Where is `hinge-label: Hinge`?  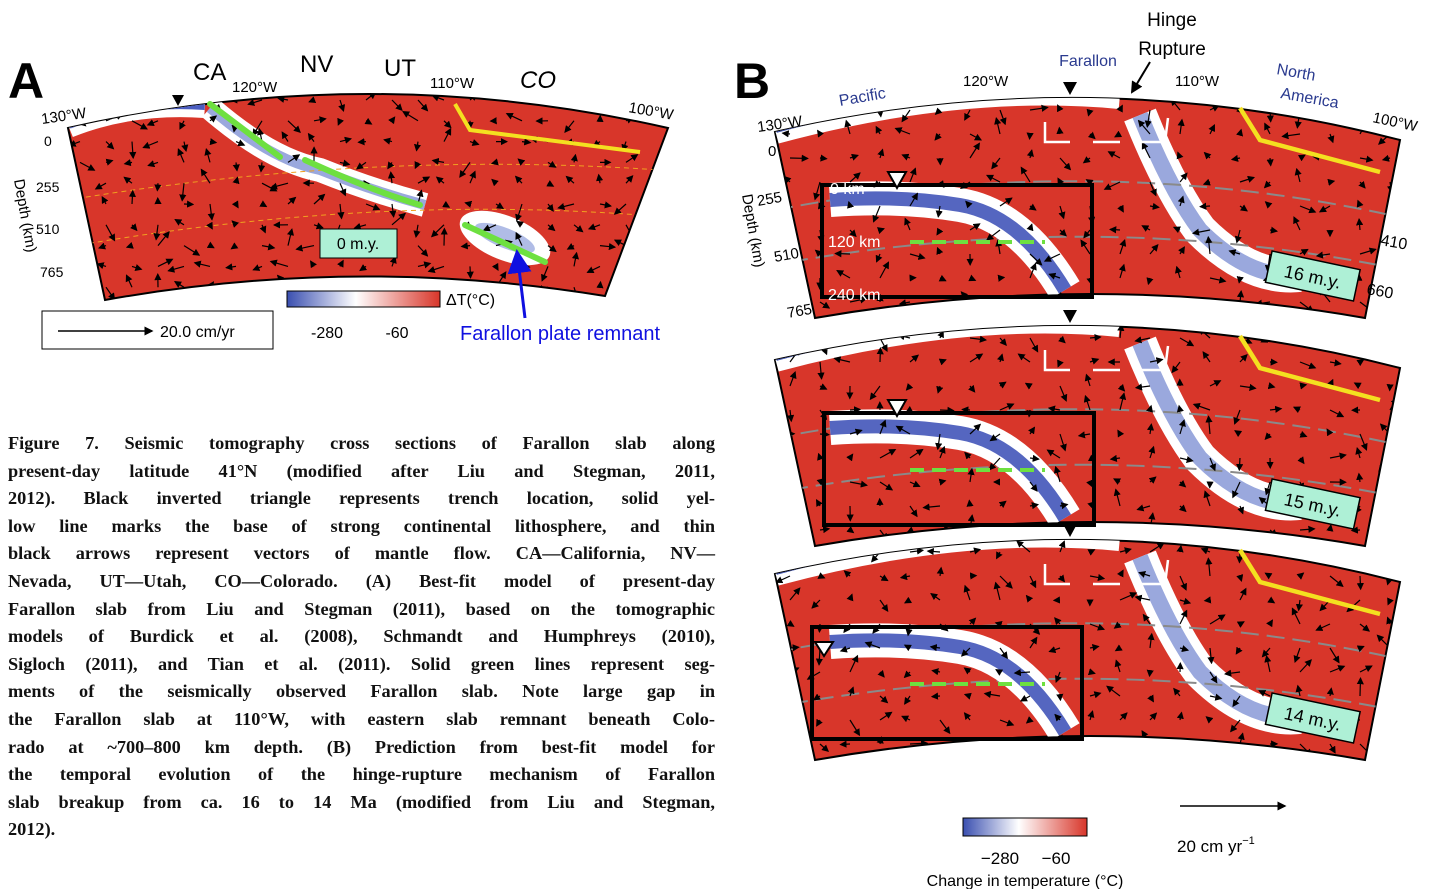 hinge-label: Hinge is located at coordinates (1172, 20).